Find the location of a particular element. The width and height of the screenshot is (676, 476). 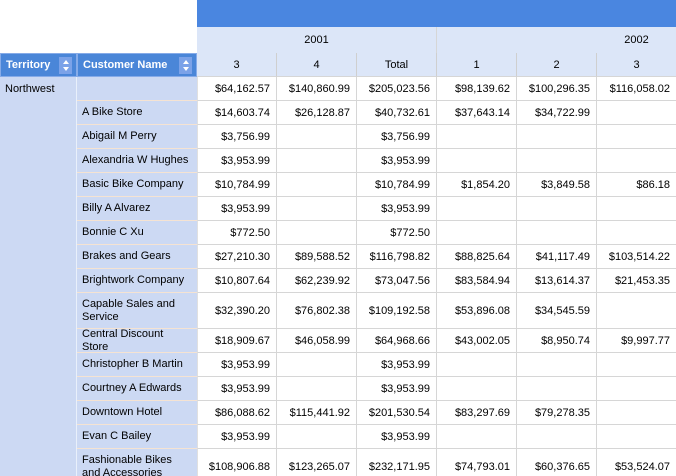

value-cell: $1,854.20 is located at coordinates (477, 185).